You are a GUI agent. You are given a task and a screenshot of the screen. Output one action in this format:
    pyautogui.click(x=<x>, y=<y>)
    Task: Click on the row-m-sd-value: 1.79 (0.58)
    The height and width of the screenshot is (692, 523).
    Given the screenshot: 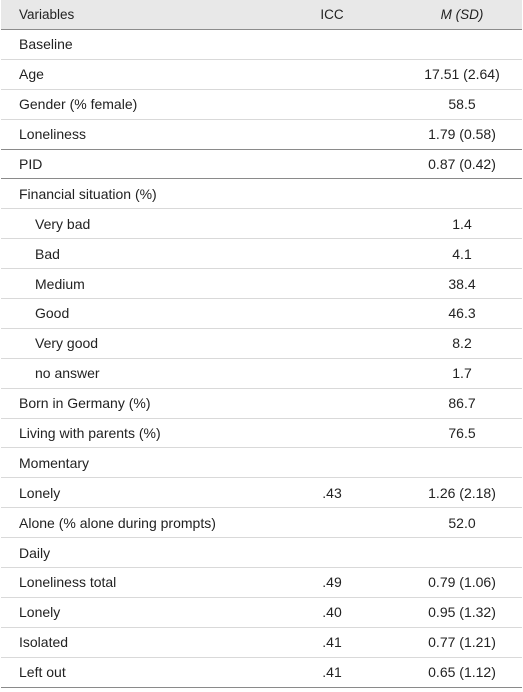 What is the action you would take?
    pyautogui.click(x=462, y=134)
    